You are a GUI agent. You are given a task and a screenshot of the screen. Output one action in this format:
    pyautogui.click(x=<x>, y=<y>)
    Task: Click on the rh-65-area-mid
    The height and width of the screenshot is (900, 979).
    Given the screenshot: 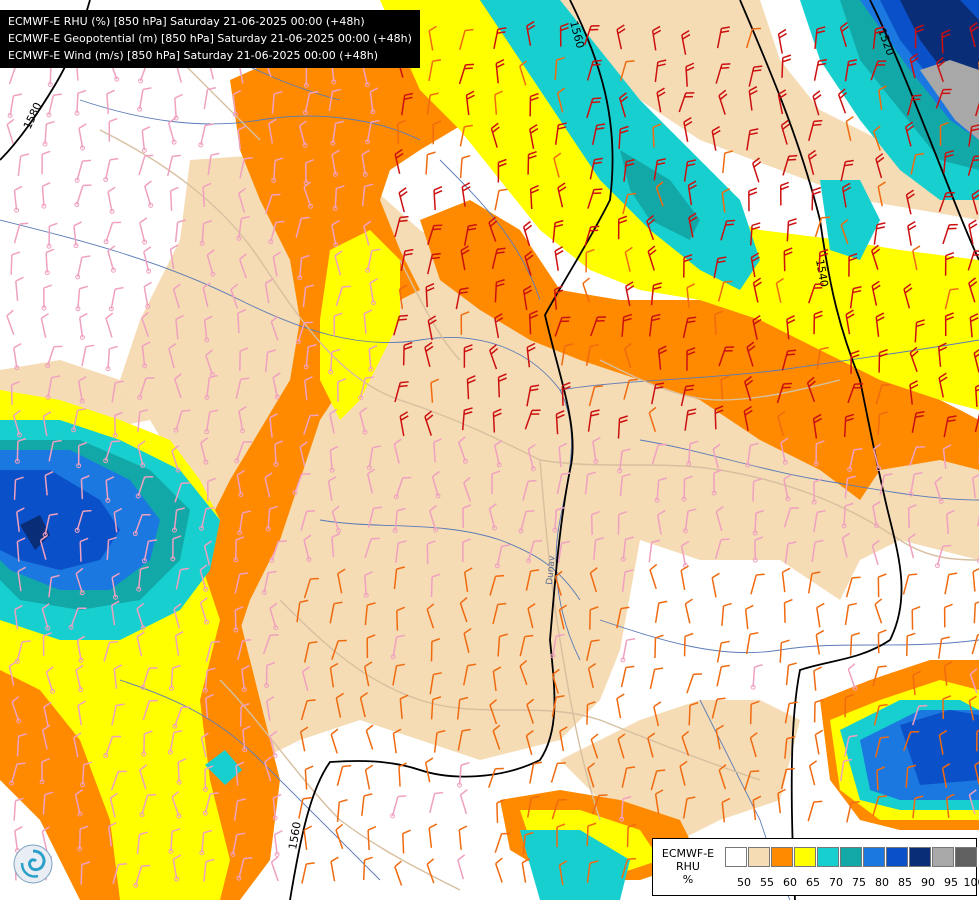 What is the action you would take?
    pyautogui.click(x=360, y=325)
    